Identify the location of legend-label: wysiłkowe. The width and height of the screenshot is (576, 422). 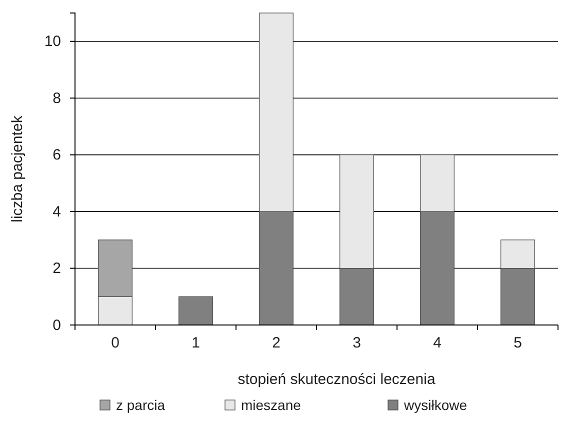
(435, 405).